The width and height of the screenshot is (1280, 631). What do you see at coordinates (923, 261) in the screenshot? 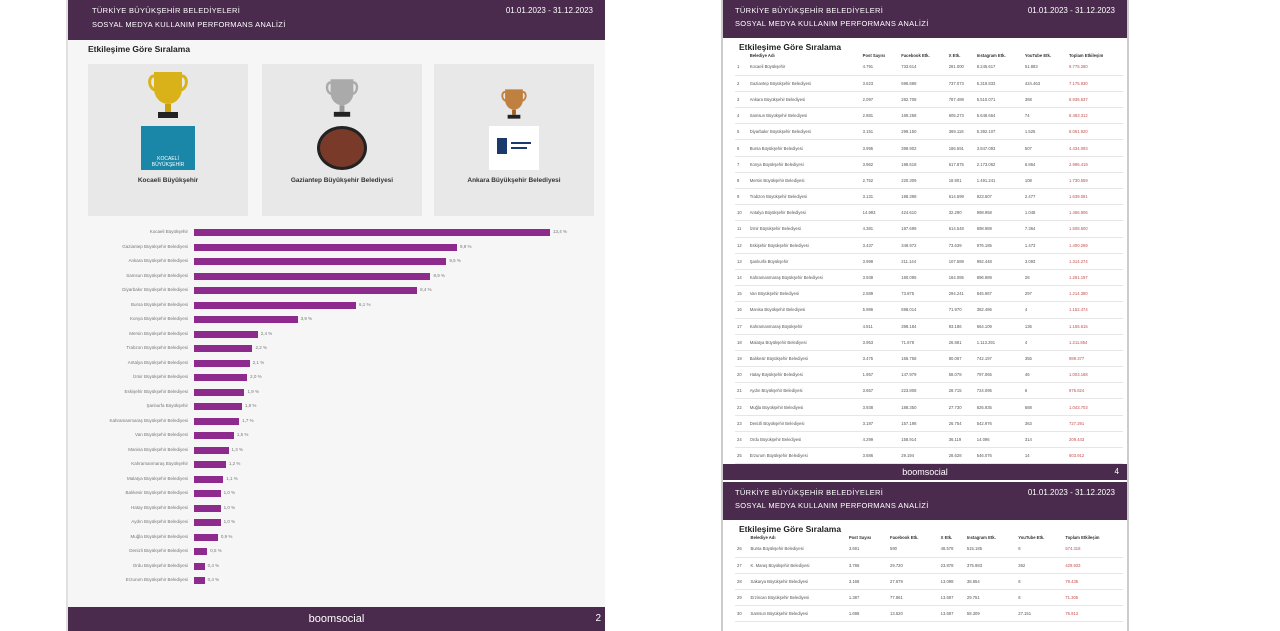
I see `table-cell: 211.144` at bounding box center [923, 261].